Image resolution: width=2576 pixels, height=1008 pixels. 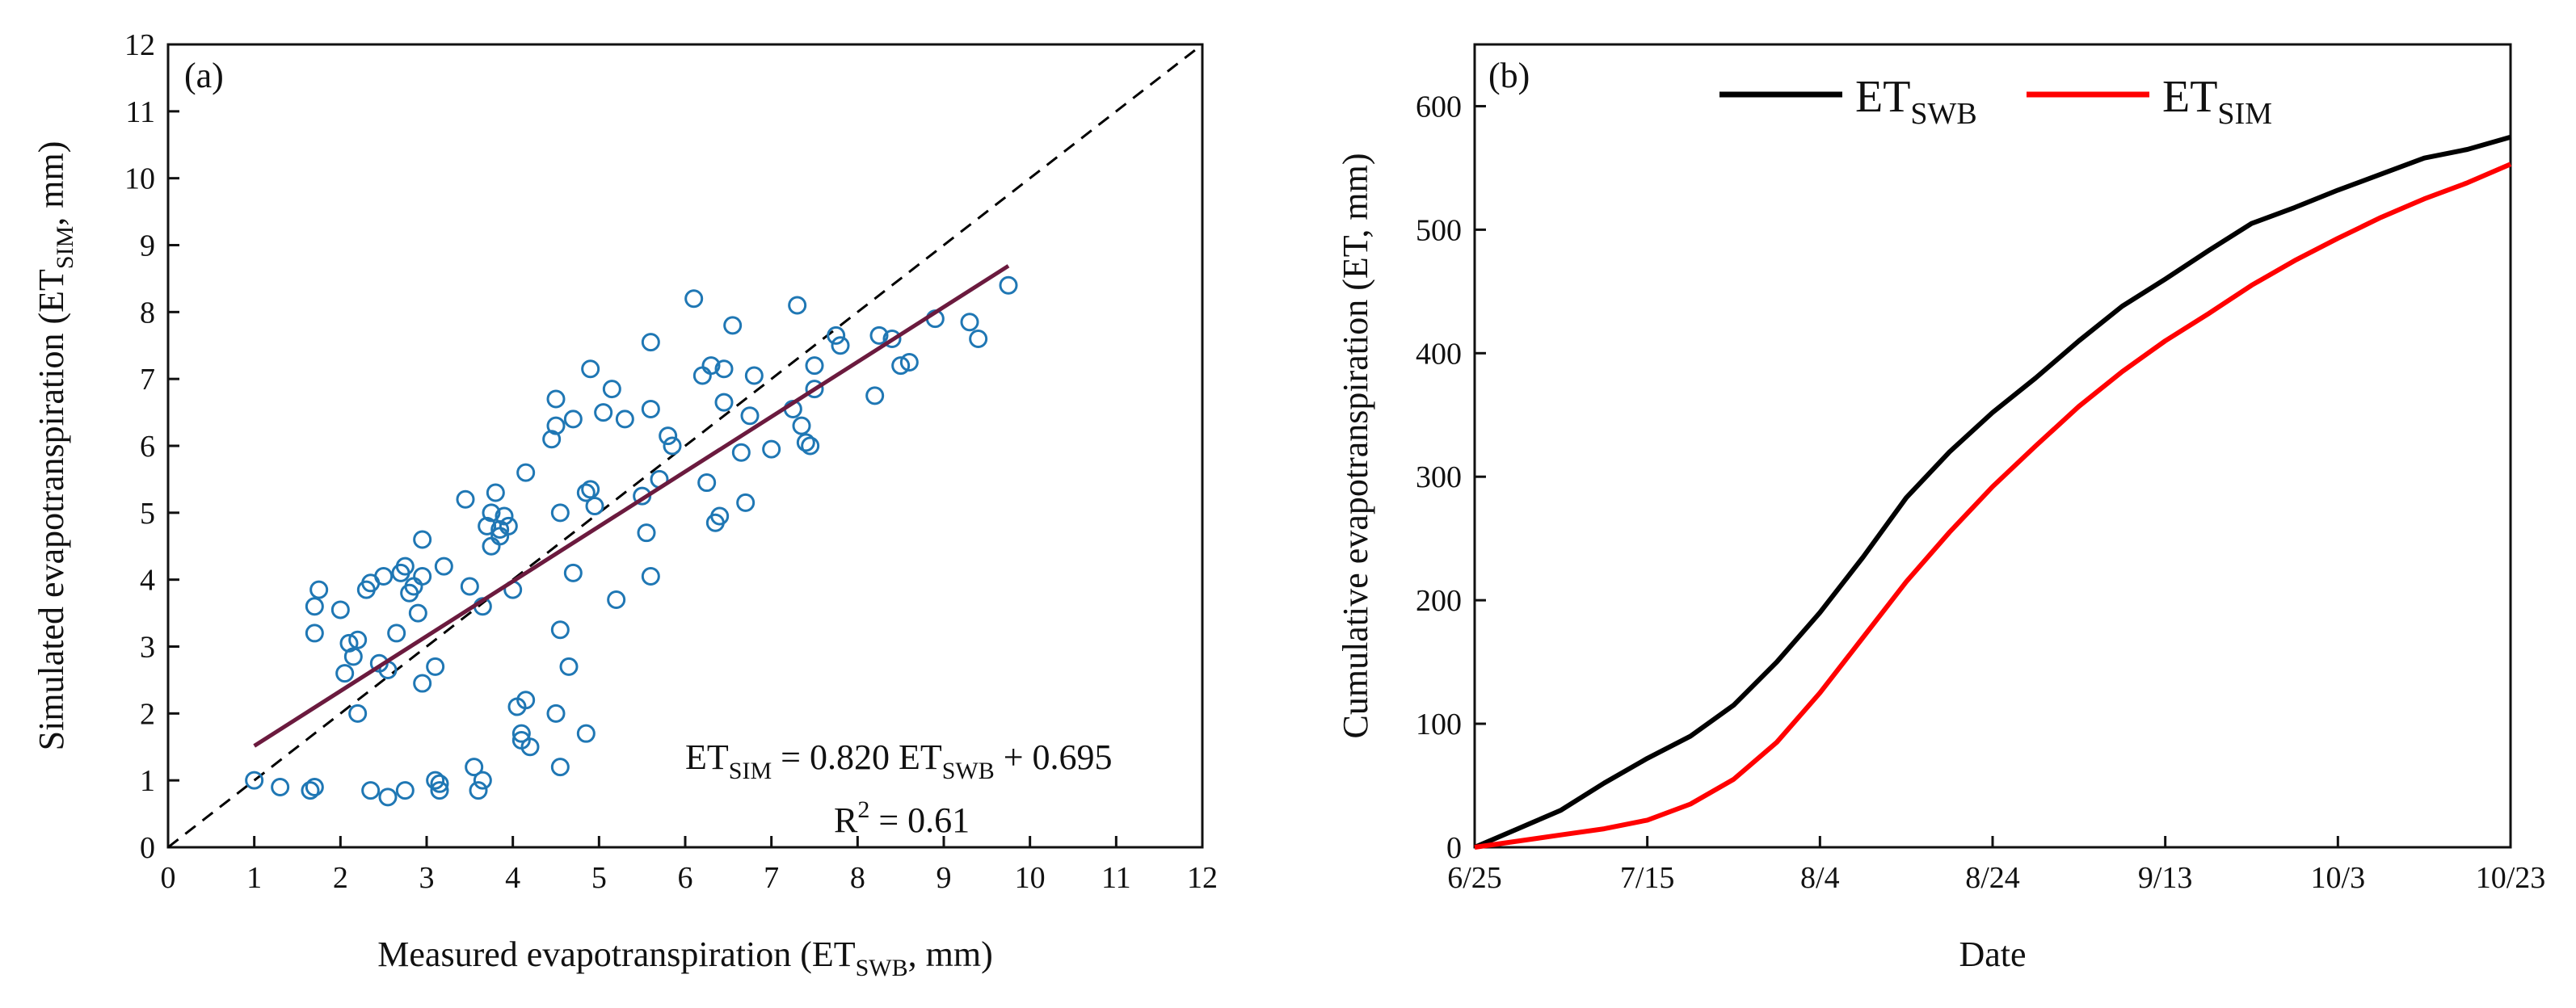 What do you see at coordinates (1439, 107) in the screenshot?
I see `y-tick-label: 600` at bounding box center [1439, 107].